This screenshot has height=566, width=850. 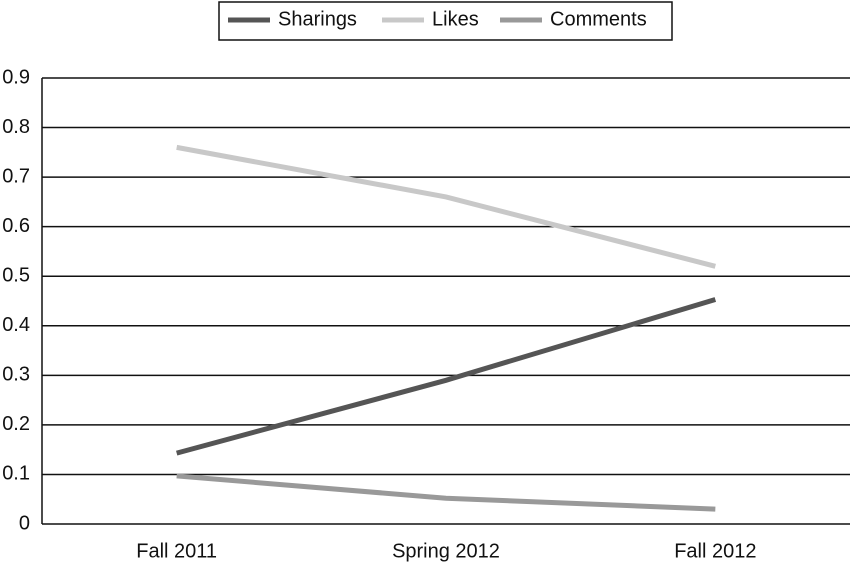 I want to click on y-tick-label: 0.6, so click(x=16, y=226).